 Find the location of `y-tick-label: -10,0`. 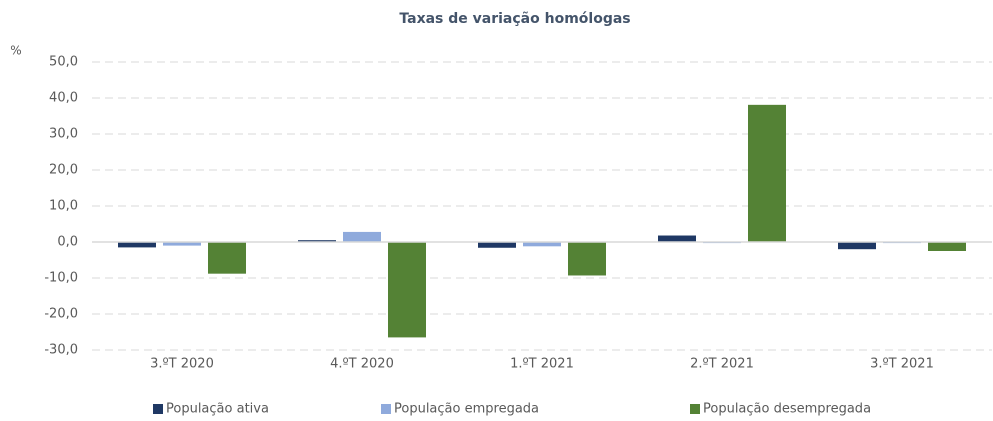

y-tick-label: -10,0 is located at coordinates (61, 278).